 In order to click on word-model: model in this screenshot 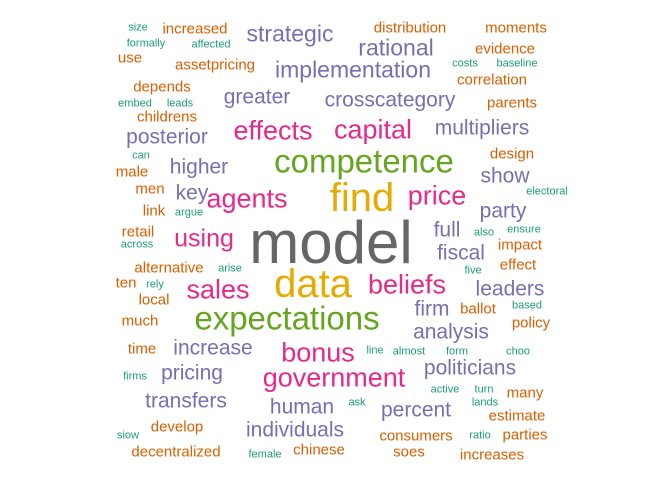, I will do `click(331, 242)`.